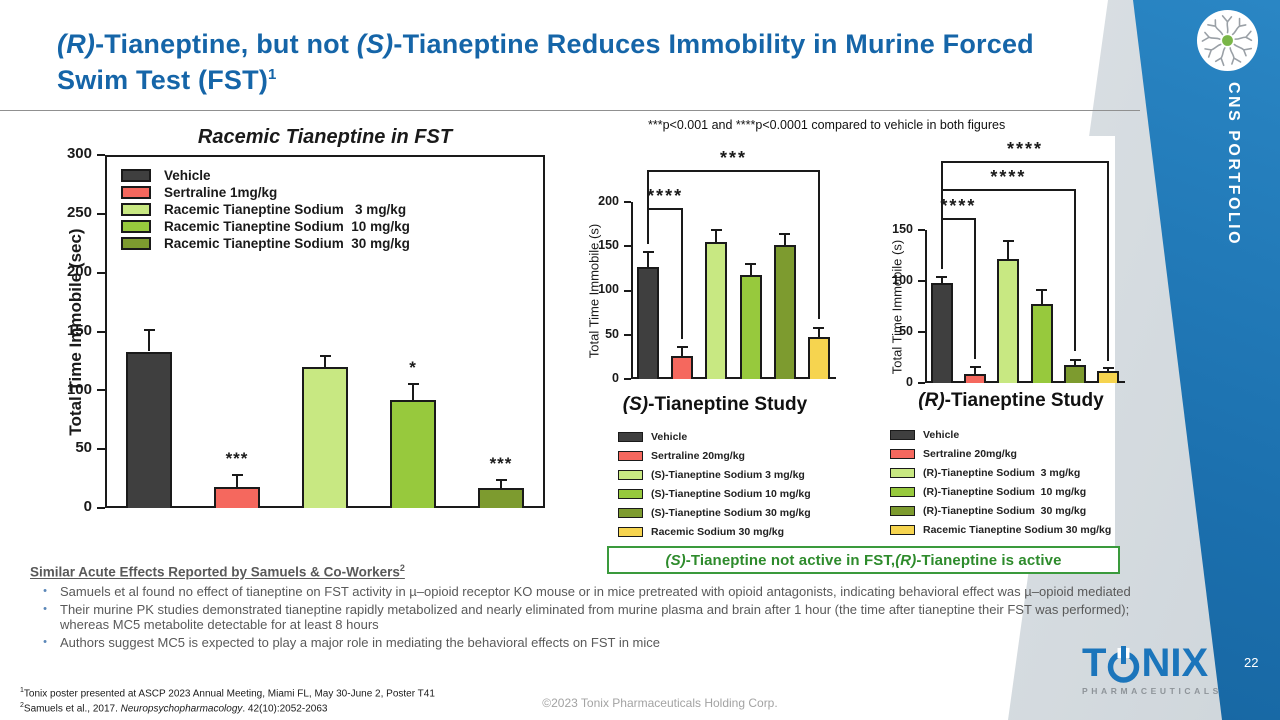  I want to click on r-study-title: (R)-Tianeptine Study, so click(1011, 401).